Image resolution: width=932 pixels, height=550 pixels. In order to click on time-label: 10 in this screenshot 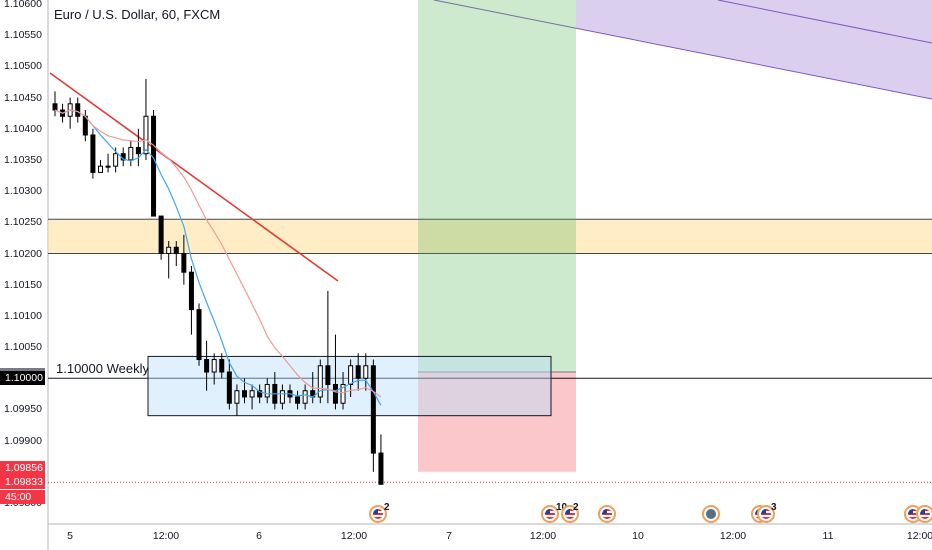, I will do `click(638, 536)`.